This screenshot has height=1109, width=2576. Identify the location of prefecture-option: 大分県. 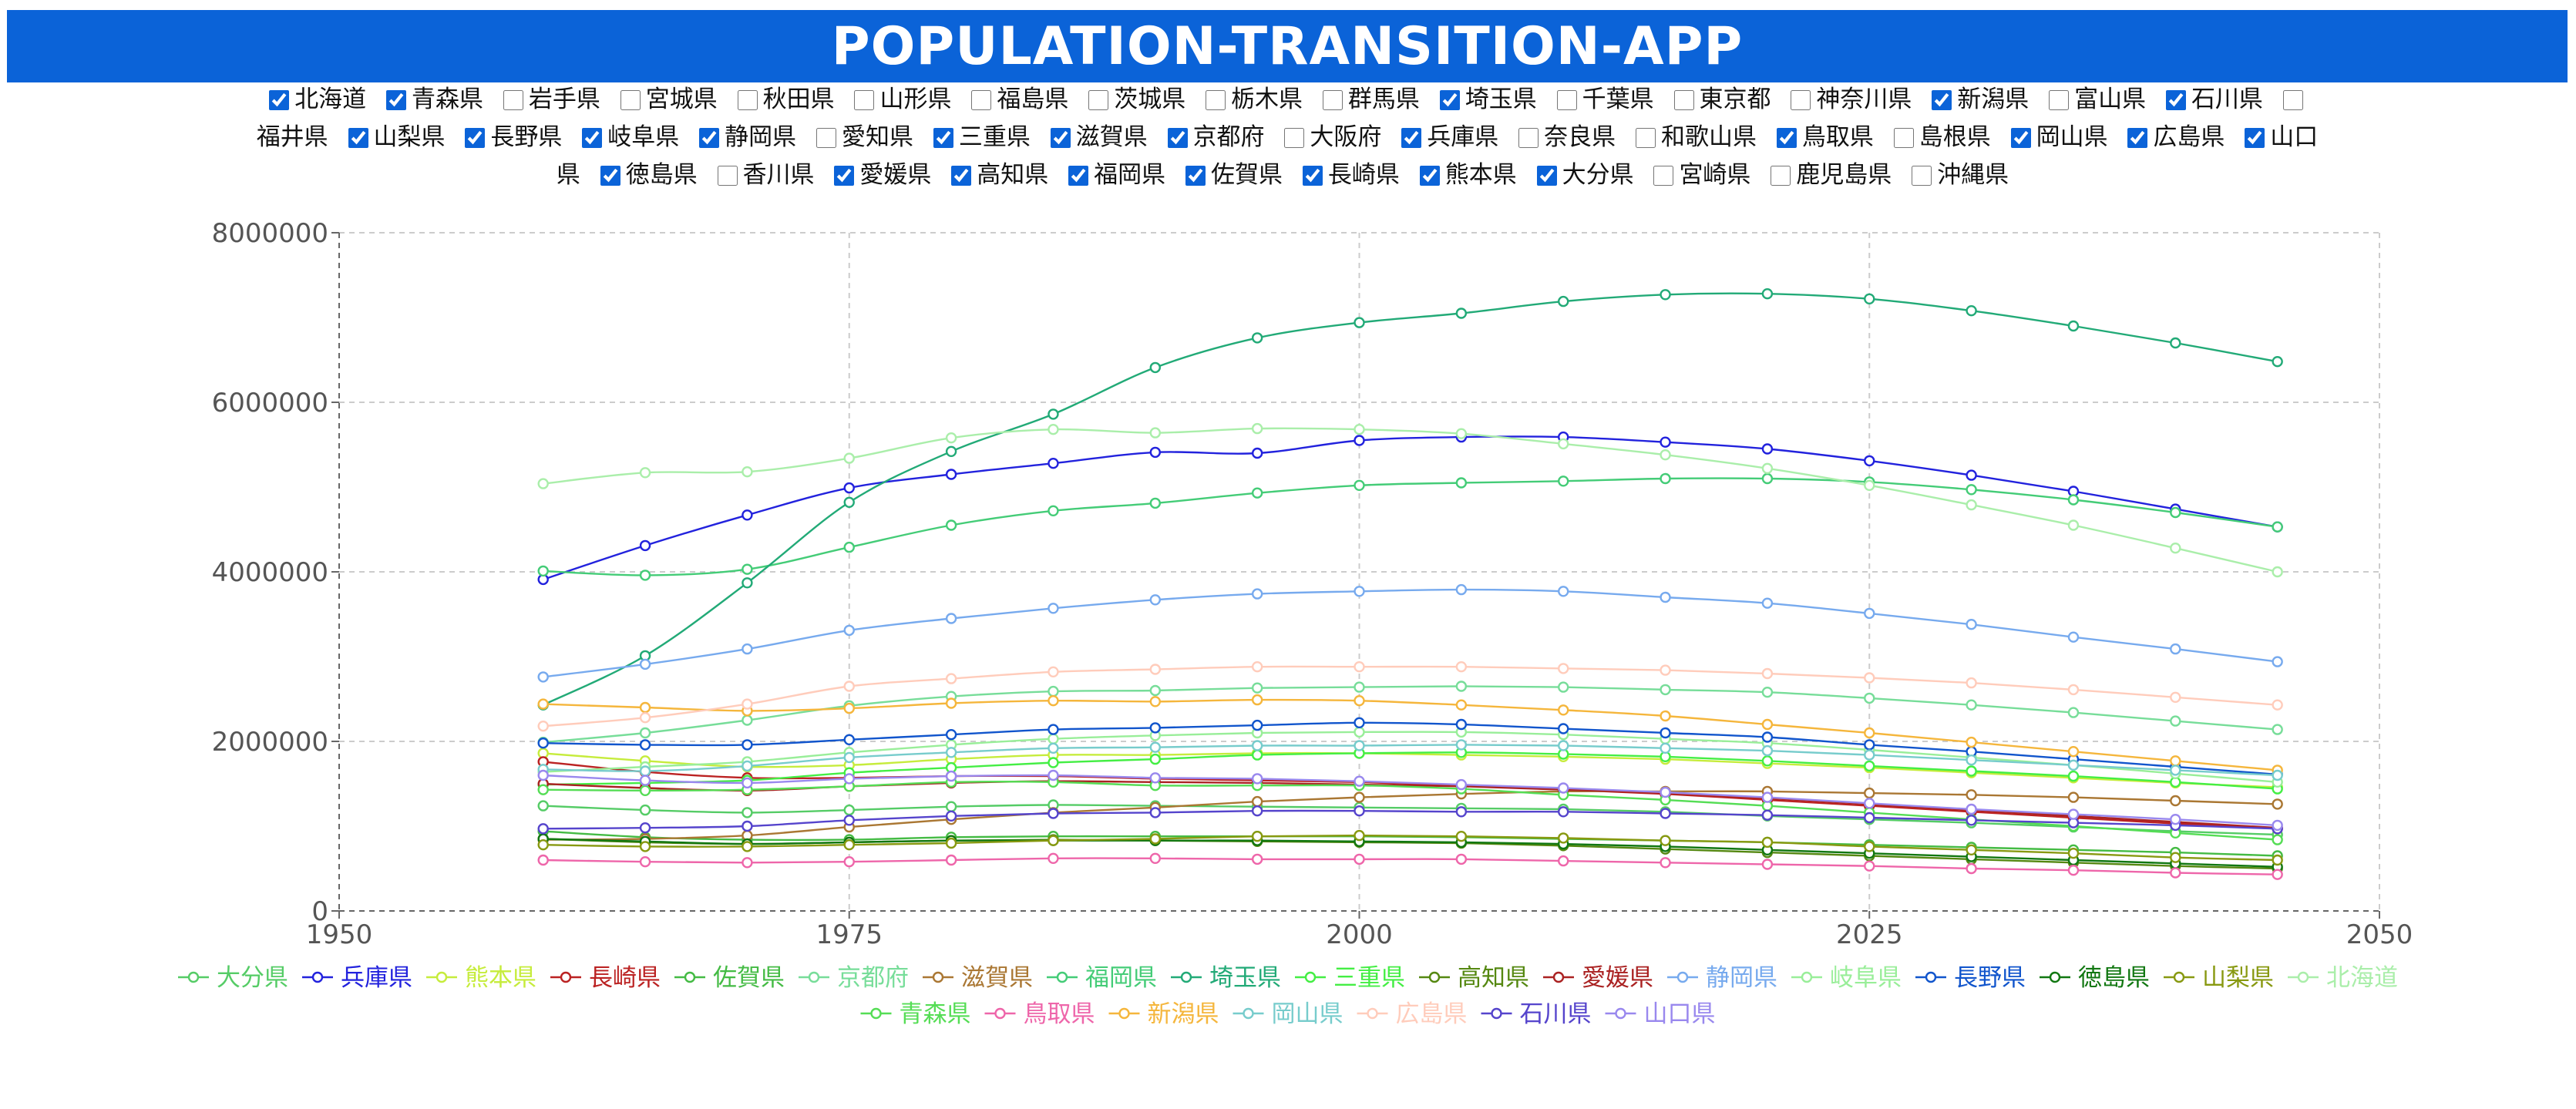
(1584, 175).